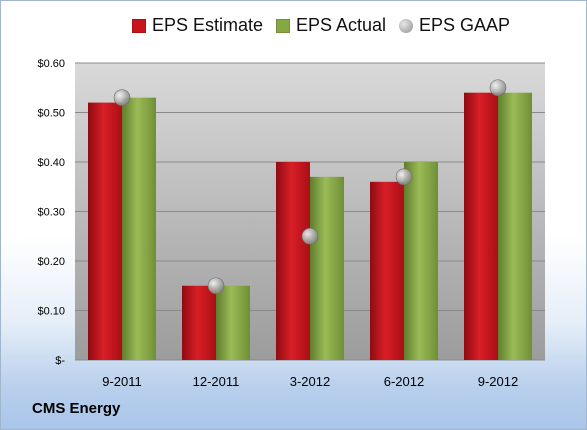 Image resolution: width=587 pixels, height=430 pixels. I want to click on y-tick-label: $0.30, so click(51, 213).